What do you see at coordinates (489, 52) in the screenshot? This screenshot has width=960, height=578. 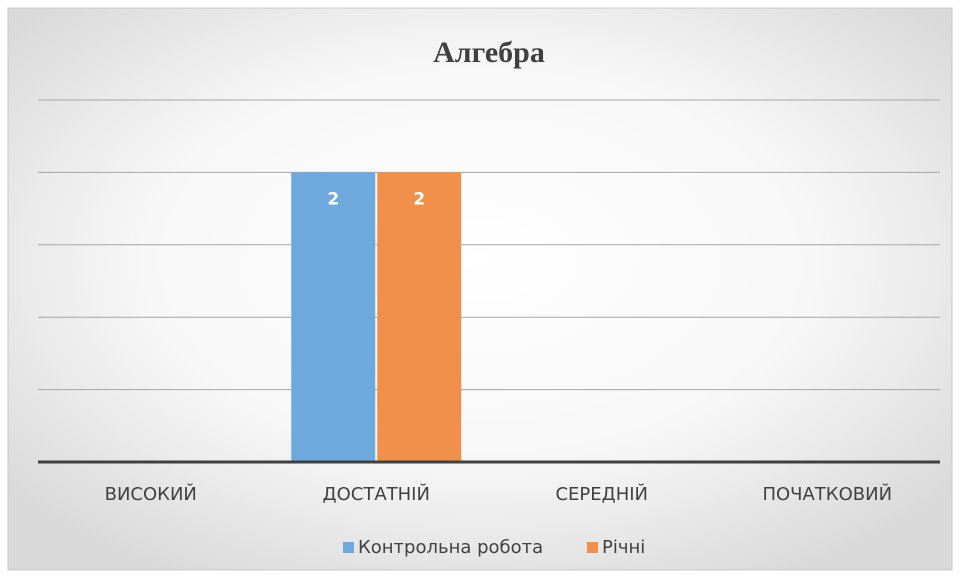 I see `chart-title: Алгебра` at bounding box center [489, 52].